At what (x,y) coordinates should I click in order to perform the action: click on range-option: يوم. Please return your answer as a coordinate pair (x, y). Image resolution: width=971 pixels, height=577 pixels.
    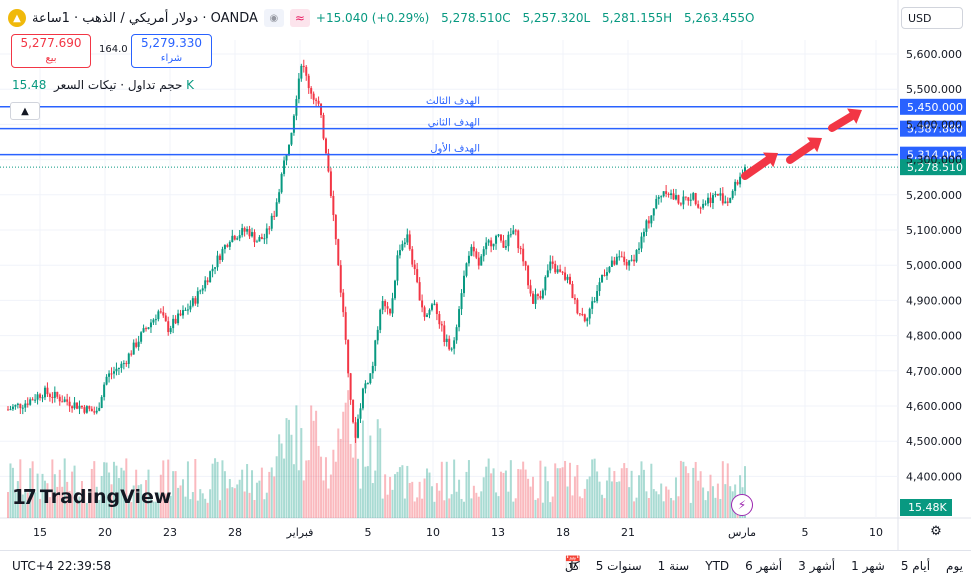
    Looking at the image, I should click on (954, 566).